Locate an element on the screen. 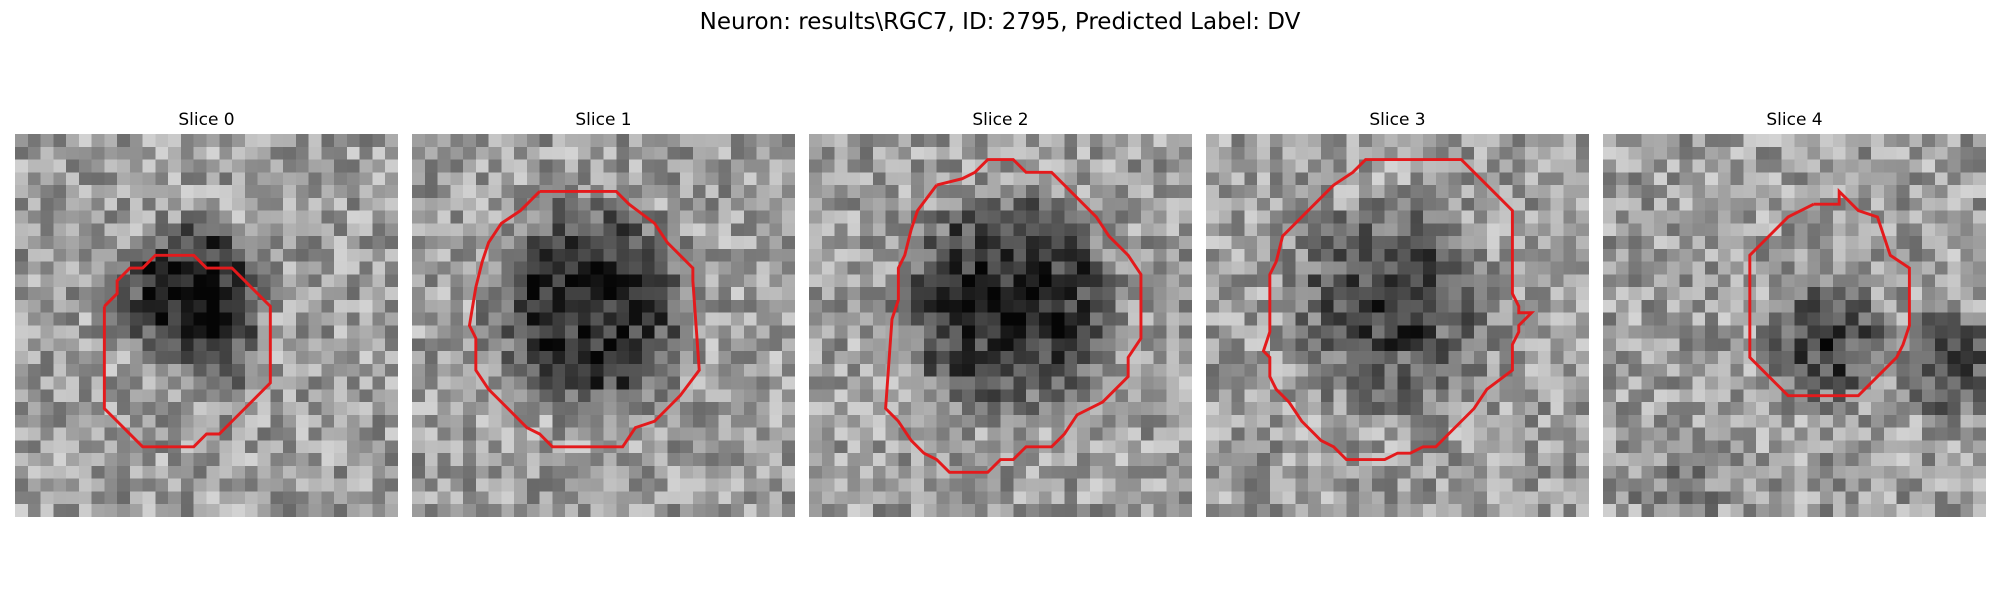 The height and width of the screenshot is (600, 2000). slice-panel-4: Slice 4 is located at coordinates (1794, 313).